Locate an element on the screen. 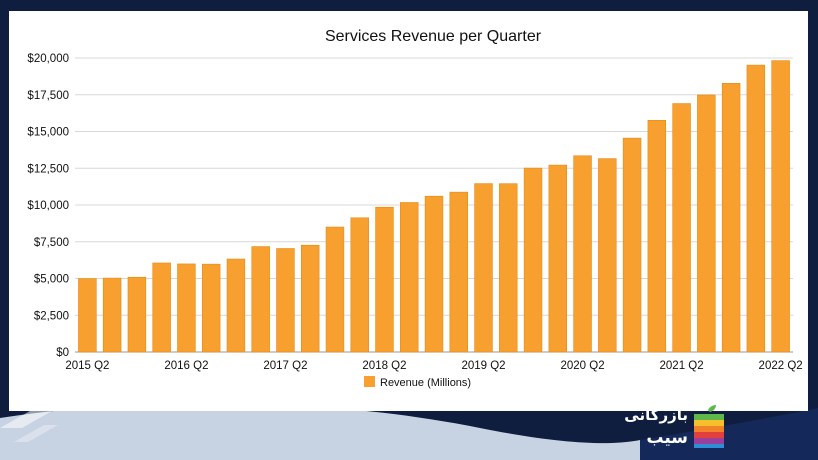 Image resolution: width=818 pixels, height=460 pixels. y-tick-label: $2,500 is located at coordinates (51, 316).